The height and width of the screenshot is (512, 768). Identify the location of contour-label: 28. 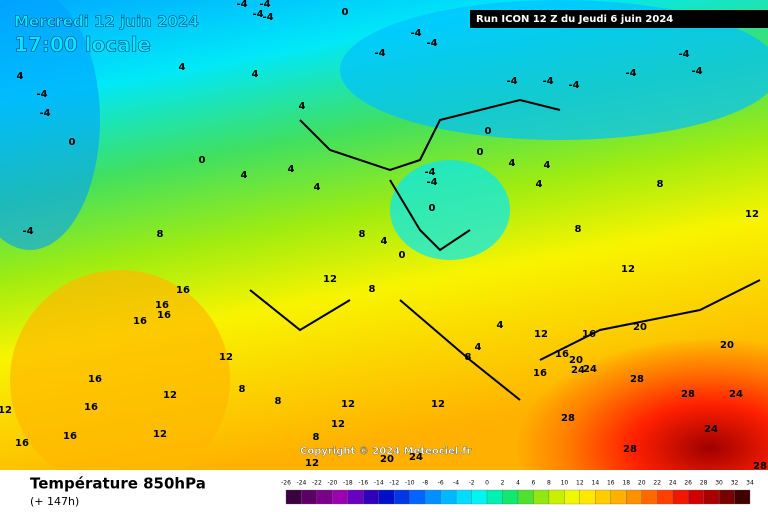
(760, 466).